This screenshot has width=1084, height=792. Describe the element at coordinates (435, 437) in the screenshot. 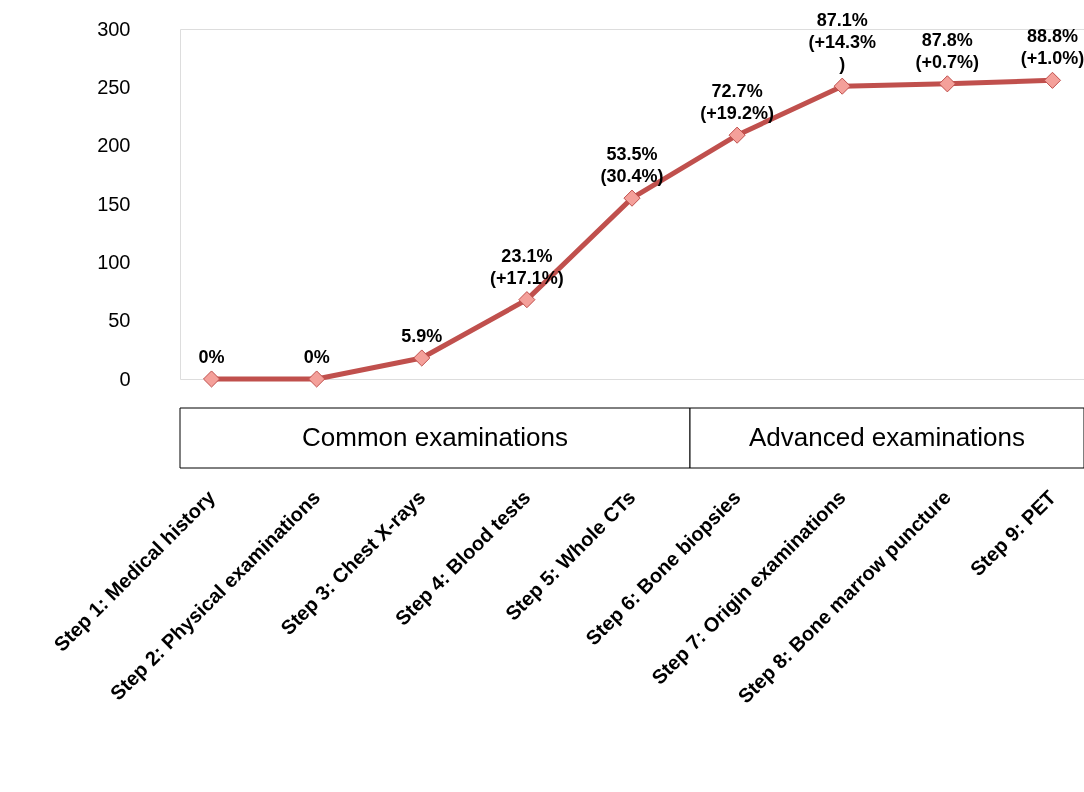

I see `text: Common examinations` at that location.